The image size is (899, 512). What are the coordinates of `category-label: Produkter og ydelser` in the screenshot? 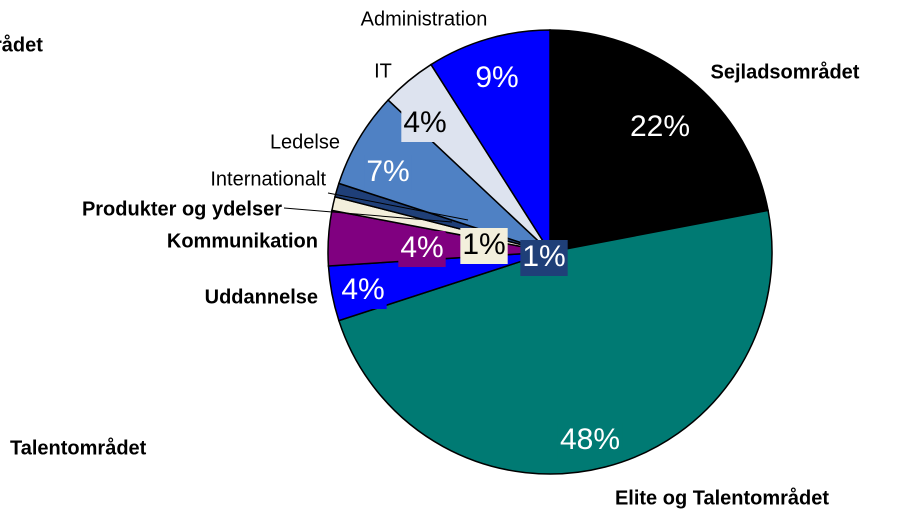 It's located at (182, 209).